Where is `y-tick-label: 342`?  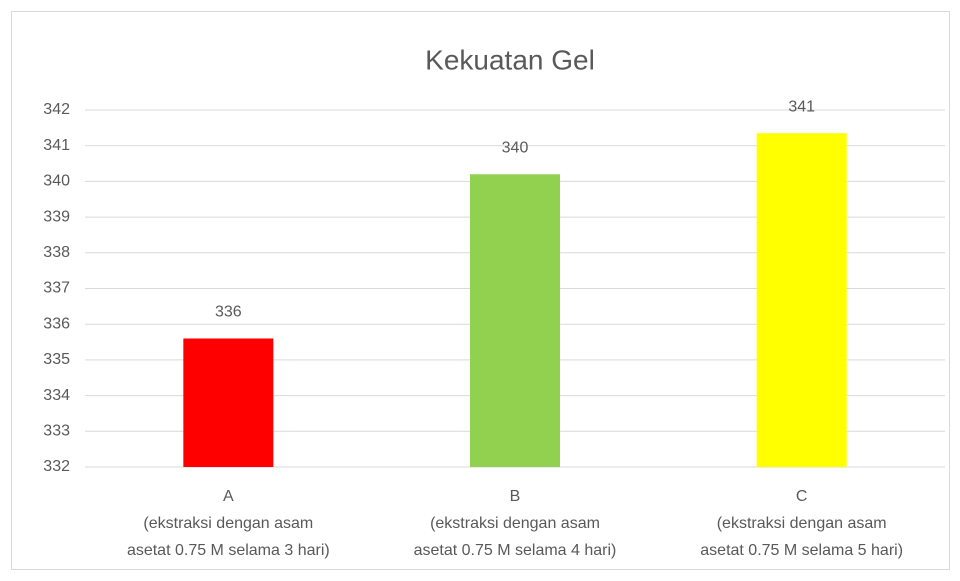
y-tick-label: 342 is located at coordinates (56, 109).